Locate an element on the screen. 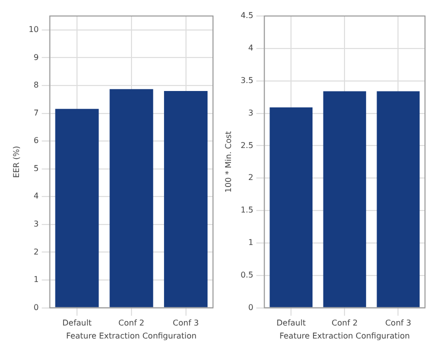 This screenshot has width=439, height=349. y-tick-label: 3.5 is located at coordinates (247, 80).